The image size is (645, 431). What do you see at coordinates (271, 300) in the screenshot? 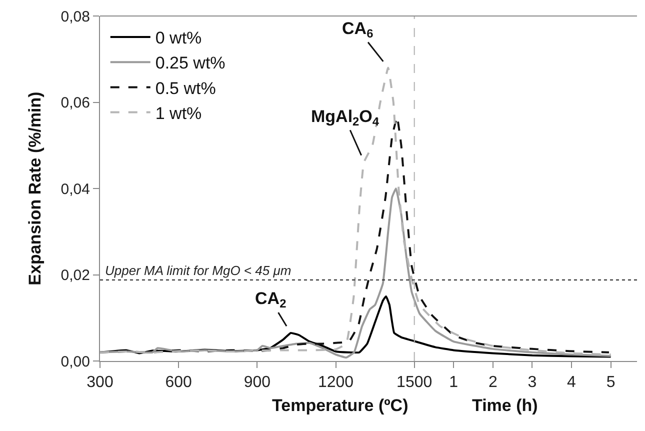
I see `annotation: CA$_{2}$` at bounding box center [271, 300].